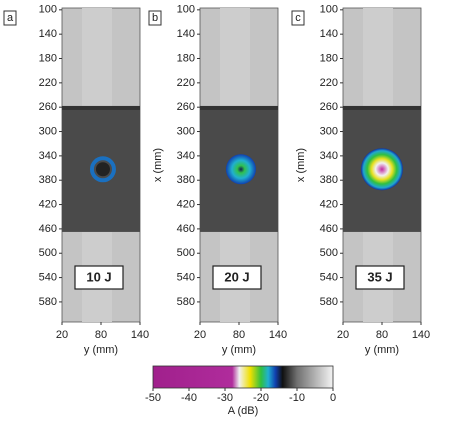 The image size is (450, 427). What do you see at coordinates (225, 398) in the screenshot?
I see `x-tick-label: -30` at bounding box center [225, 398].